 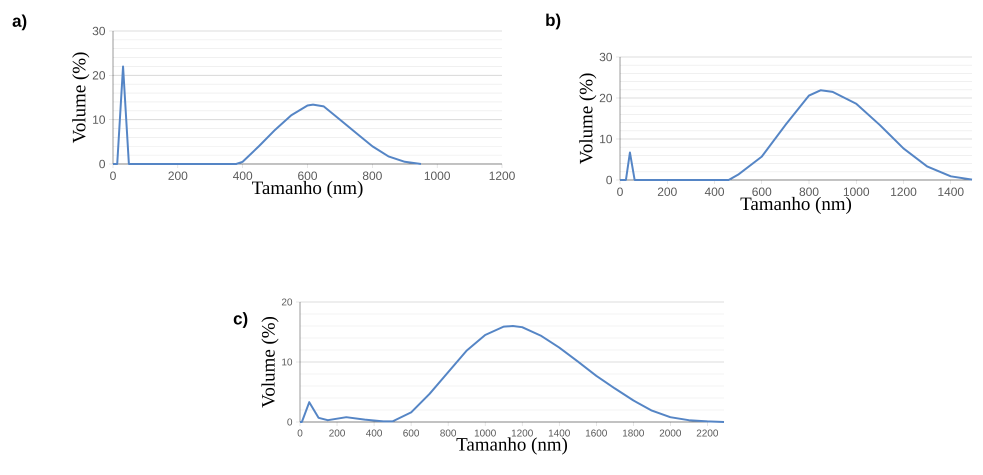 I want to click on x-tick-label: 2000, so click(x=671, y=433).